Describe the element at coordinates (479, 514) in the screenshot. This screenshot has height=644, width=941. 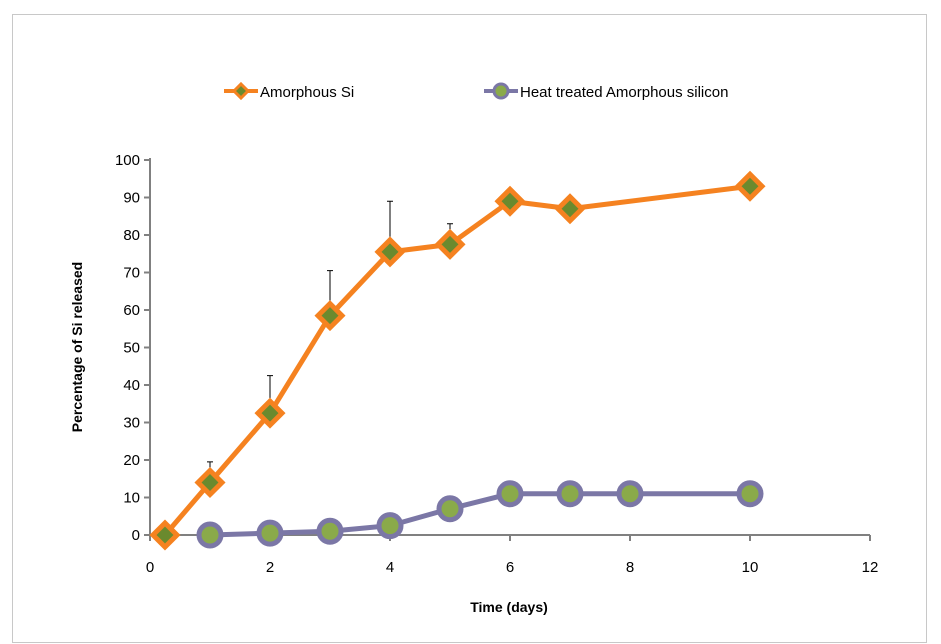
I see `series-line-heat-treated-amorphous-silicon` at that location.